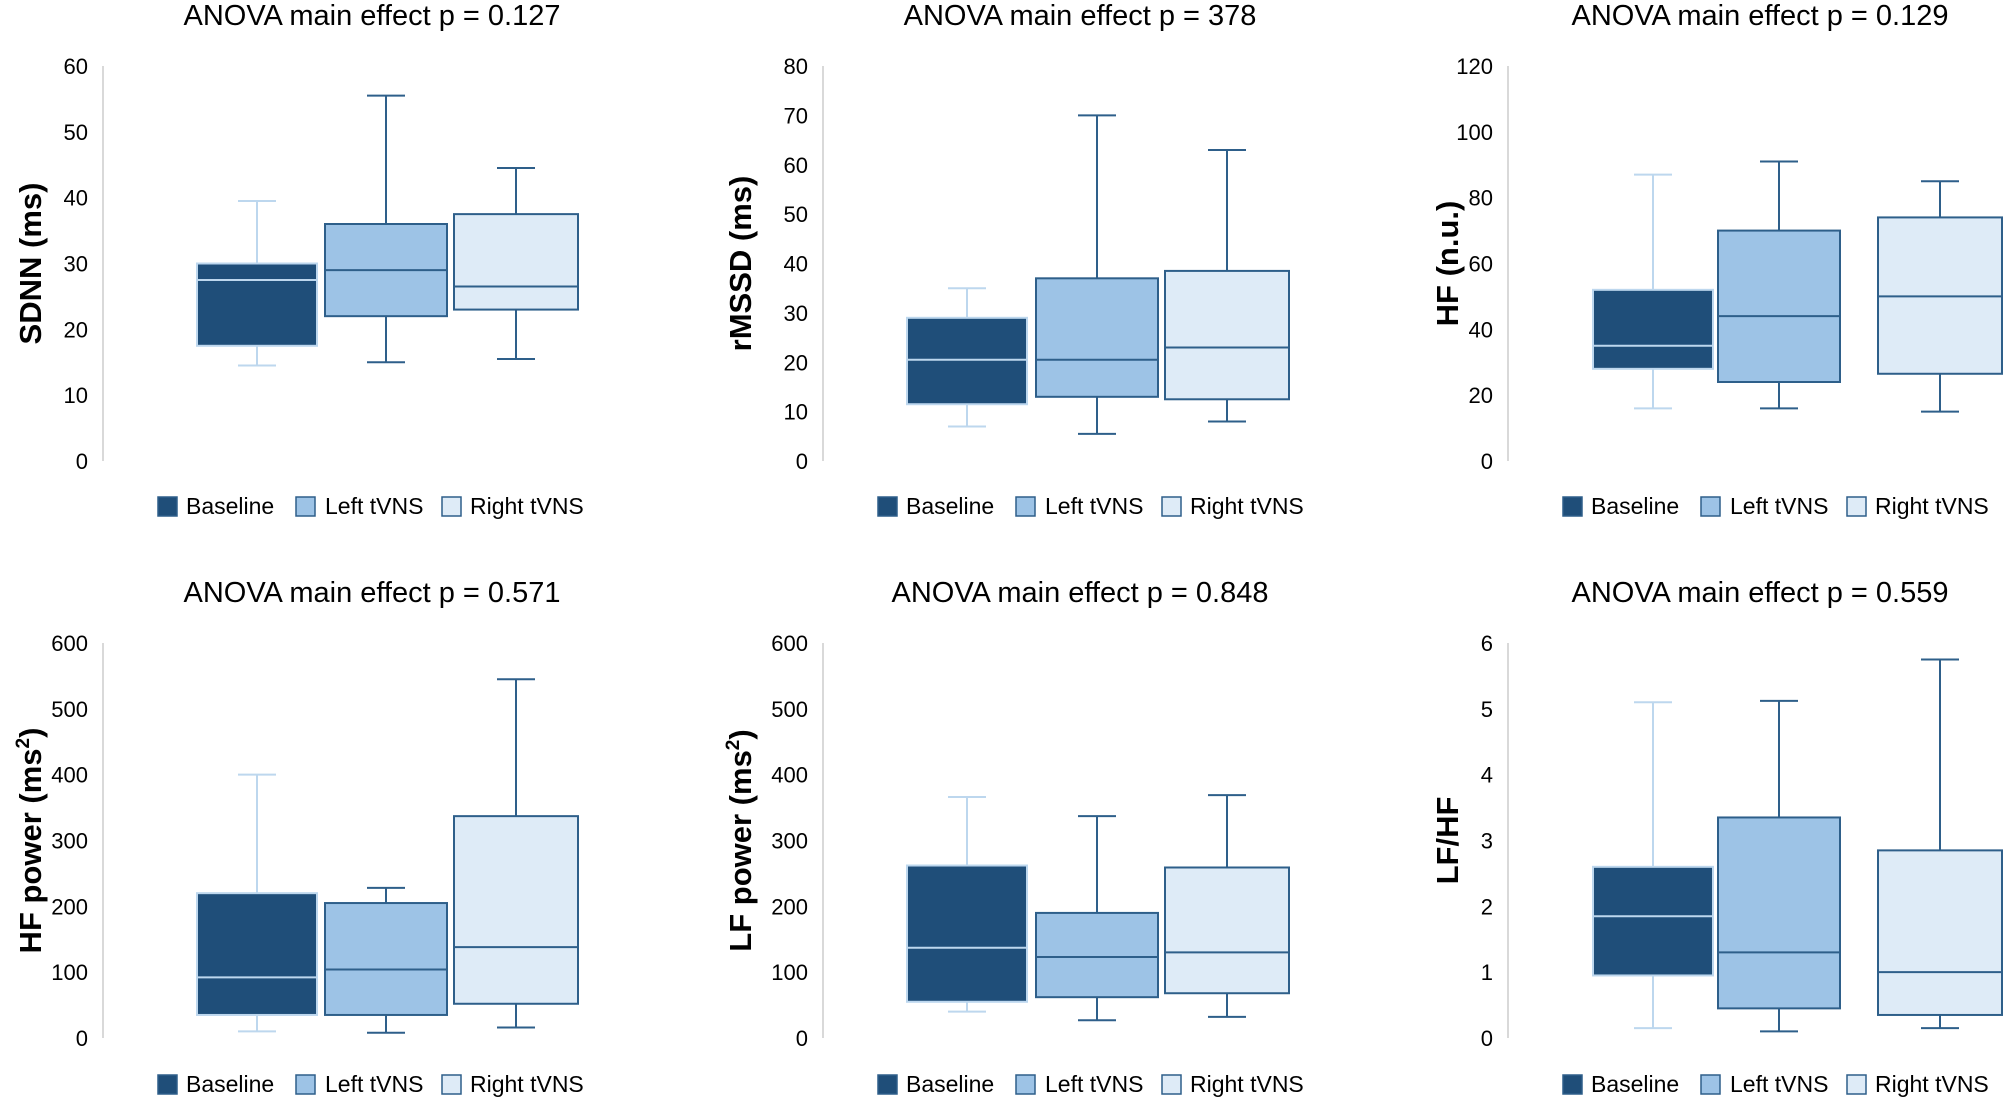 The height and width of the screenshot is (1107, 2007). I want to click on chart-title: ANOVA main effect p = 378, so click(1080, 16).